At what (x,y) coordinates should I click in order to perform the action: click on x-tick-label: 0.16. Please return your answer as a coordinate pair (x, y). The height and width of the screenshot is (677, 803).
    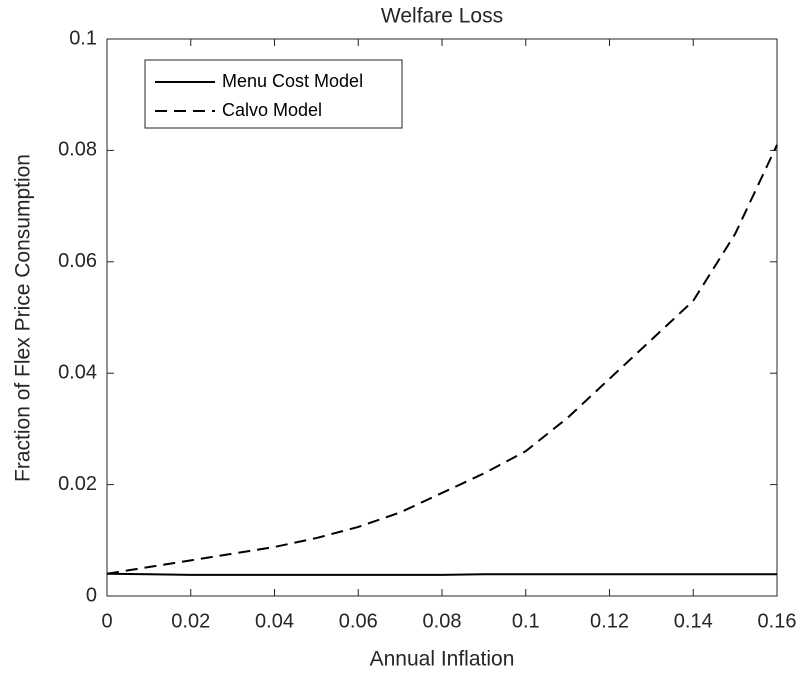
    Looking at the image, I should click on (777, 621).